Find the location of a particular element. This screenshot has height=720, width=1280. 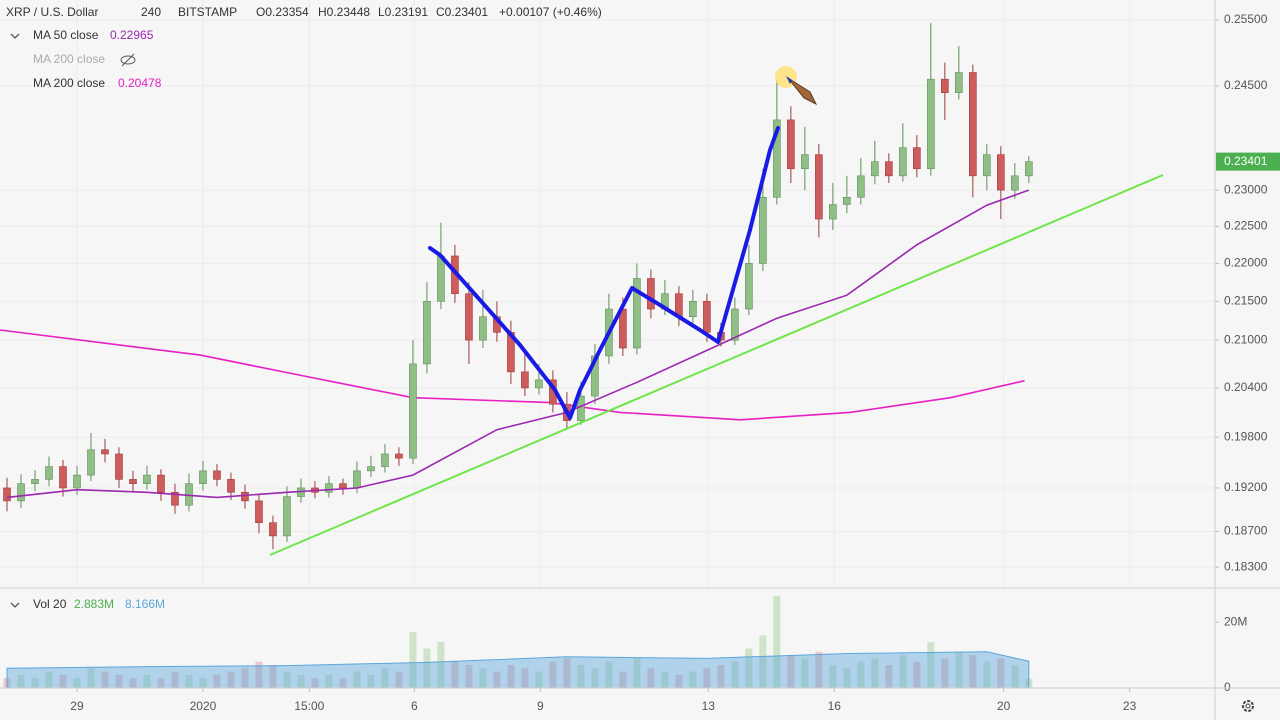

last-price-label: 0.23401 is located at coordinates (1246, 161).